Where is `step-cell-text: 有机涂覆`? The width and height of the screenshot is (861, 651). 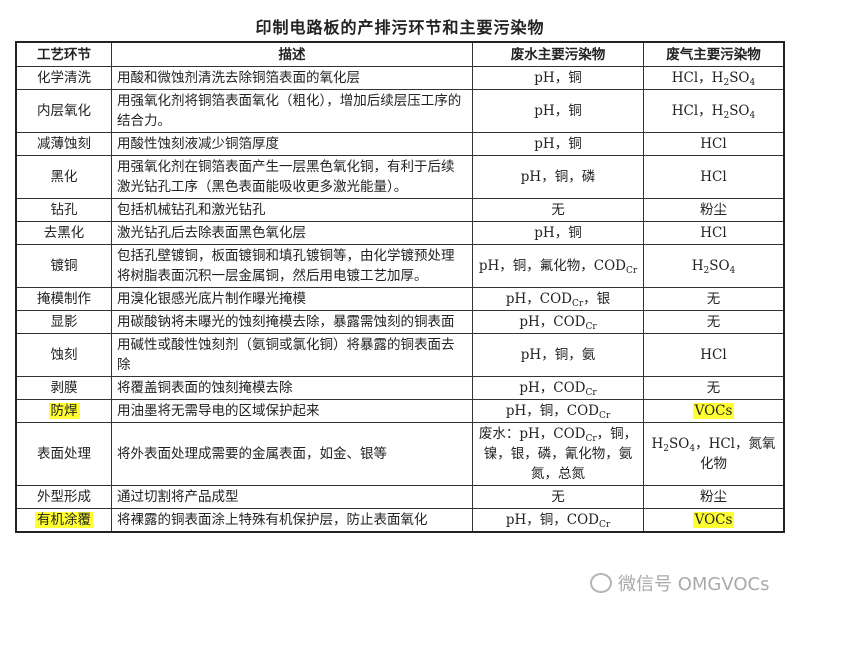 step-cell-text: 有机涂覆 is located at coordinates (64, 520).